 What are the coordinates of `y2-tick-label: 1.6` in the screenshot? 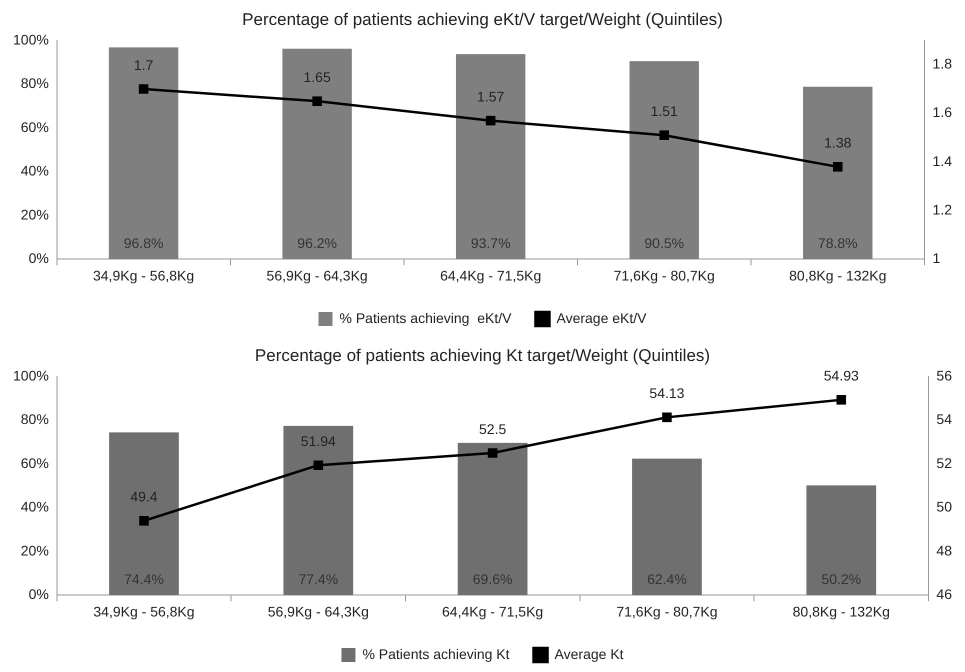 It's located at (942, 112).